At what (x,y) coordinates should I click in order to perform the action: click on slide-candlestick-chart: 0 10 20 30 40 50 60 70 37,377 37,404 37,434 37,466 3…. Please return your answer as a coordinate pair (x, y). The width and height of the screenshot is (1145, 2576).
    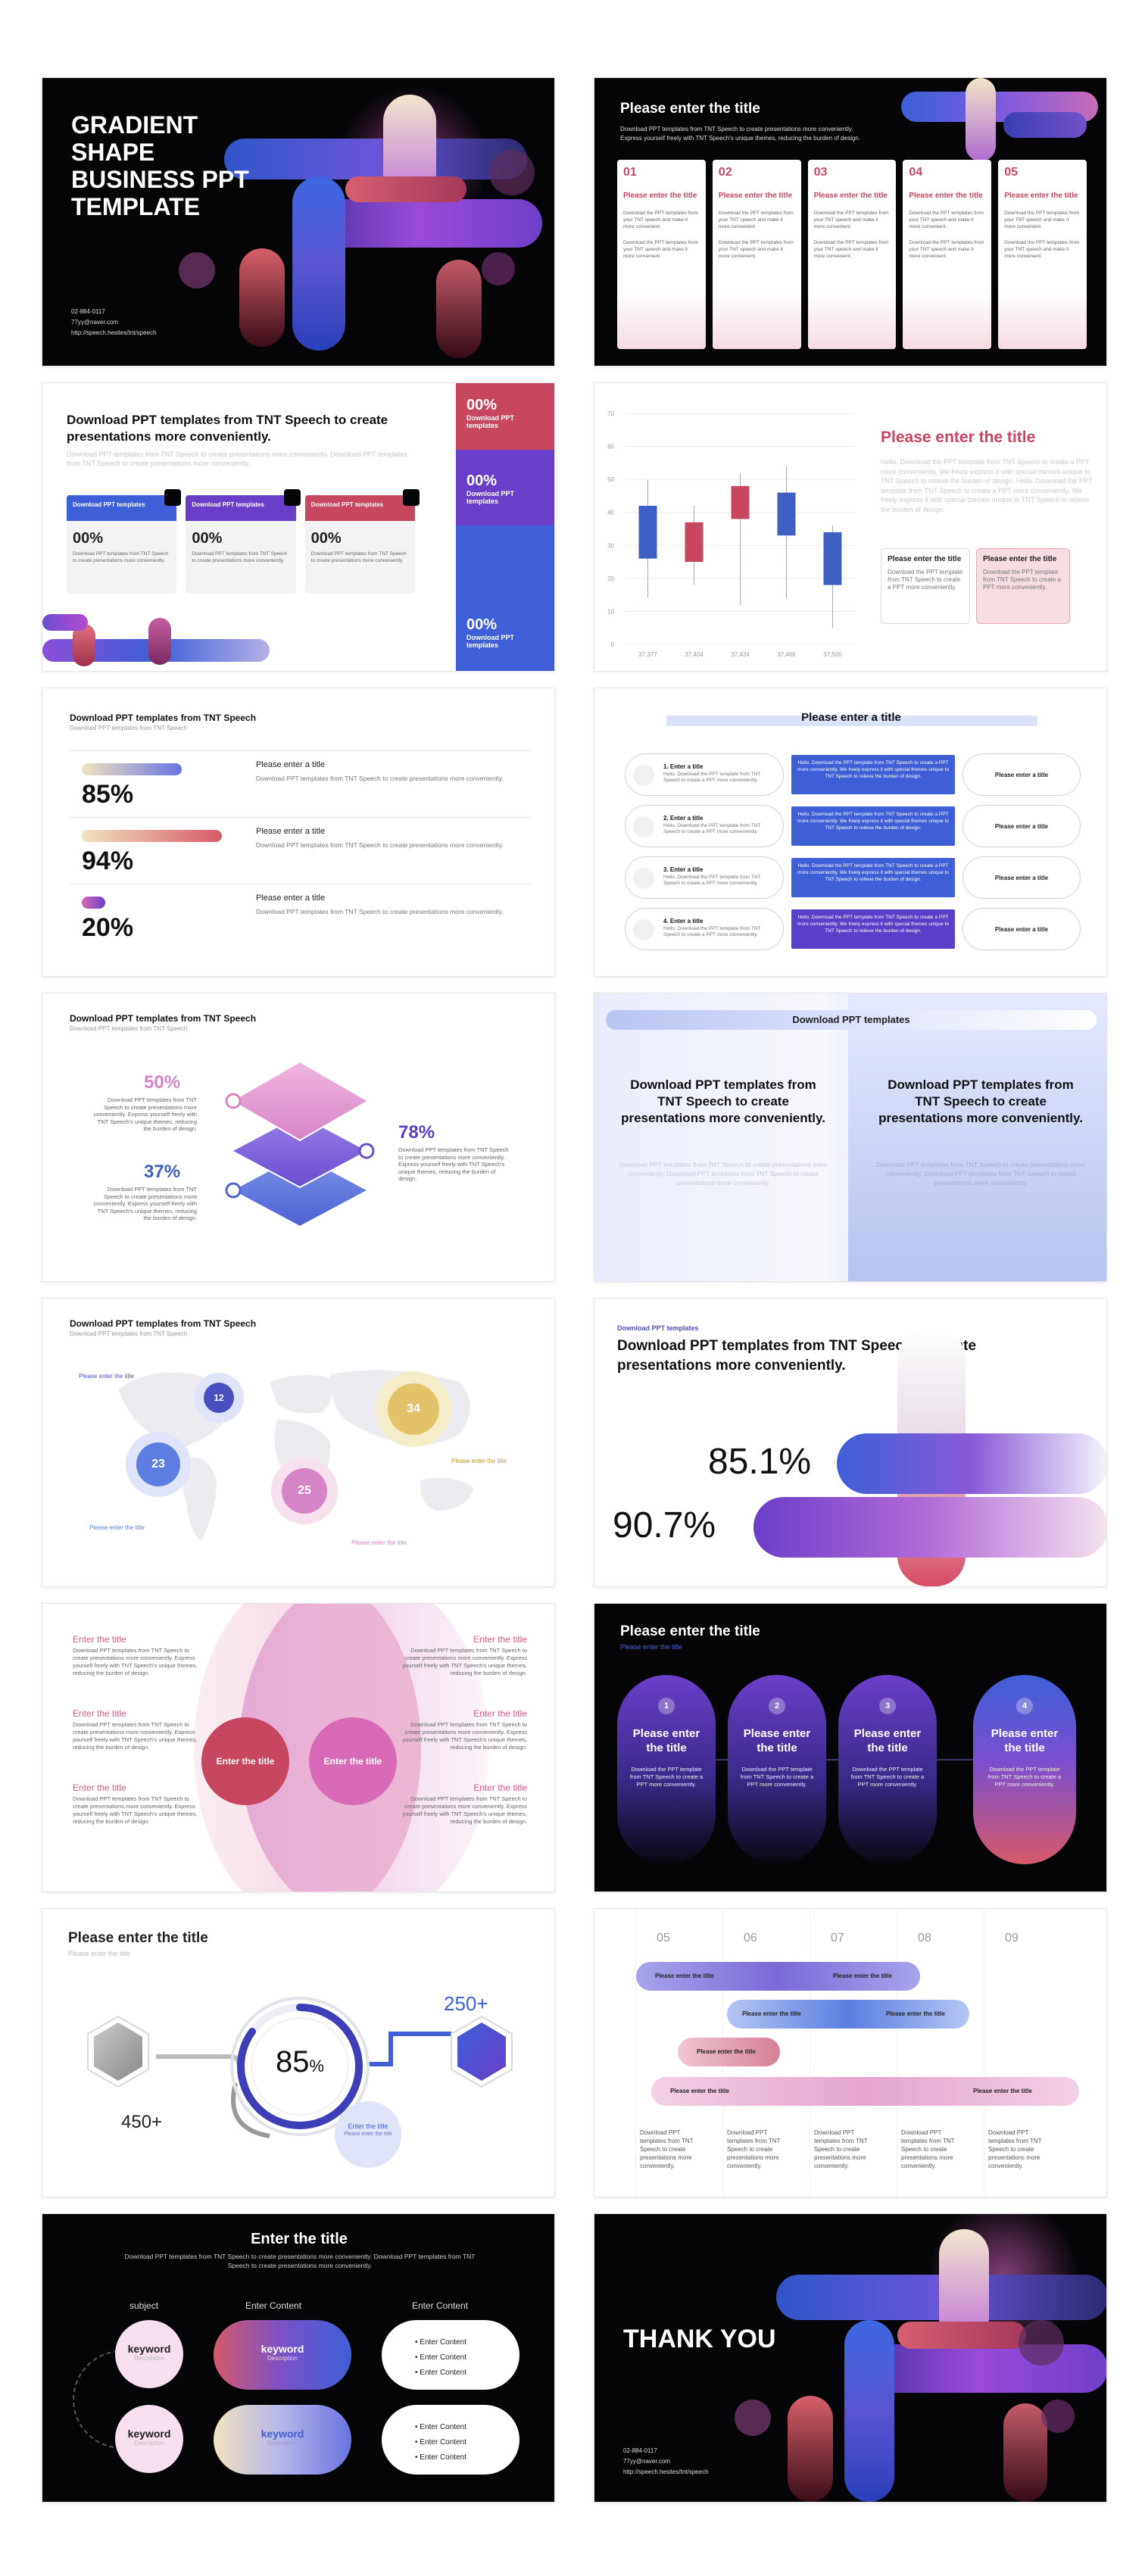
    Looking at the image, I should click on (851, 527).